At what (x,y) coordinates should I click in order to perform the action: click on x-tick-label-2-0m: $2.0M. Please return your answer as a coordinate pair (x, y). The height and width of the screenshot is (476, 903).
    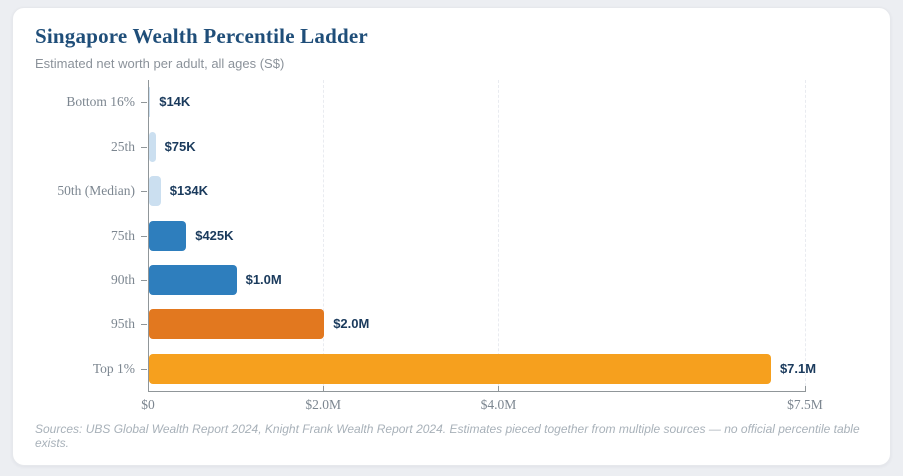
    Looking at the image, I should click on (323, 404).